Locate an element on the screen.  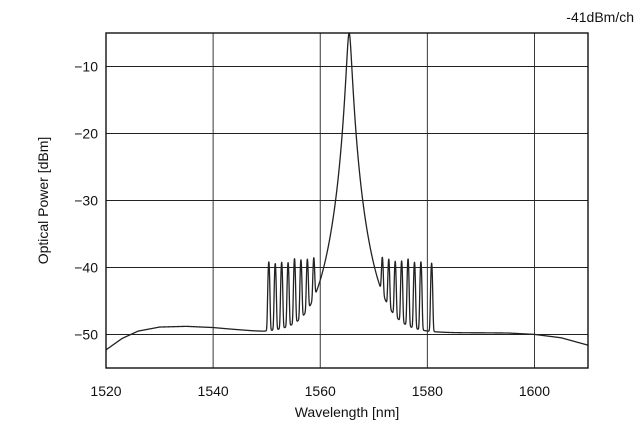
x-tick-label: 1580 is located at coordinates (427, 391).